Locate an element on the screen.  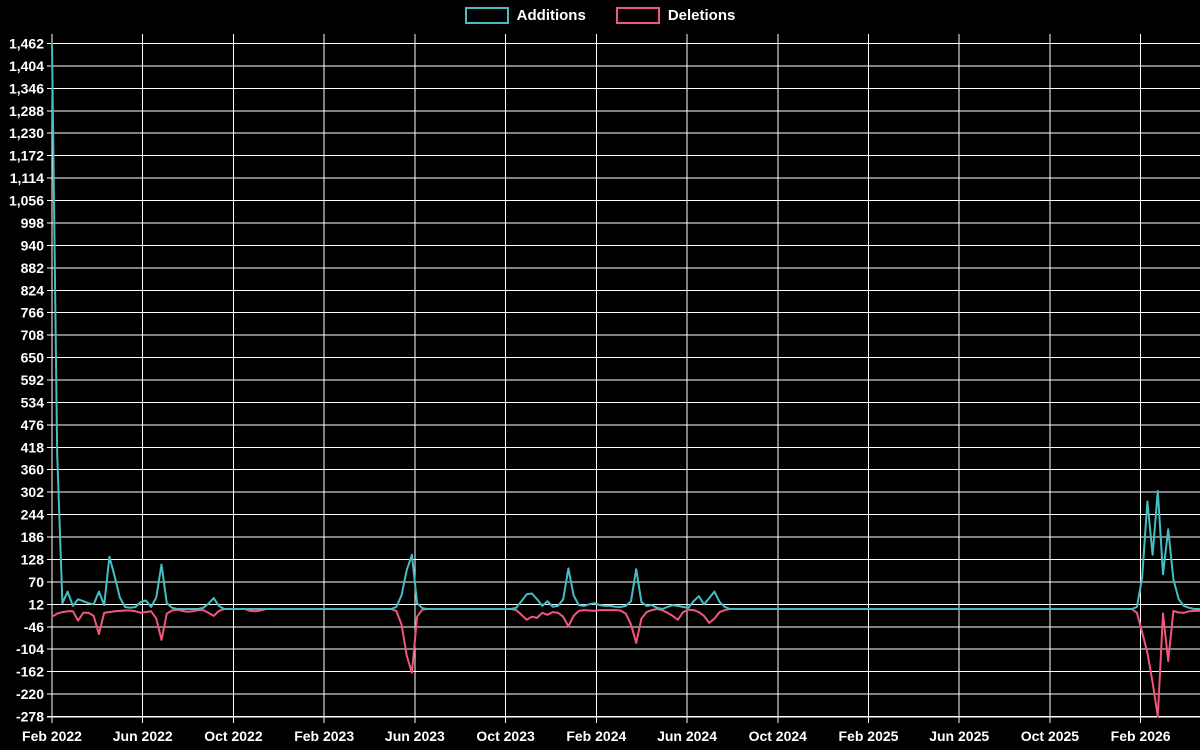
x-tick-label: Jun 2023 is located at coordinates (415, 736).